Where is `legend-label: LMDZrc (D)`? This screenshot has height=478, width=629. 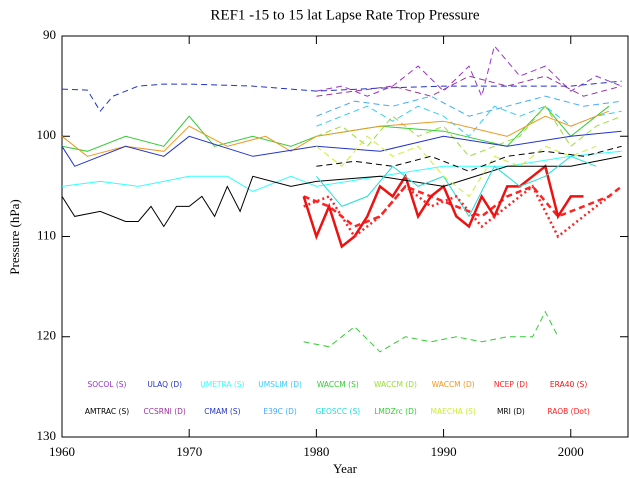 legend-label: LMDZrc (D) is located at coordinates (395, 411).